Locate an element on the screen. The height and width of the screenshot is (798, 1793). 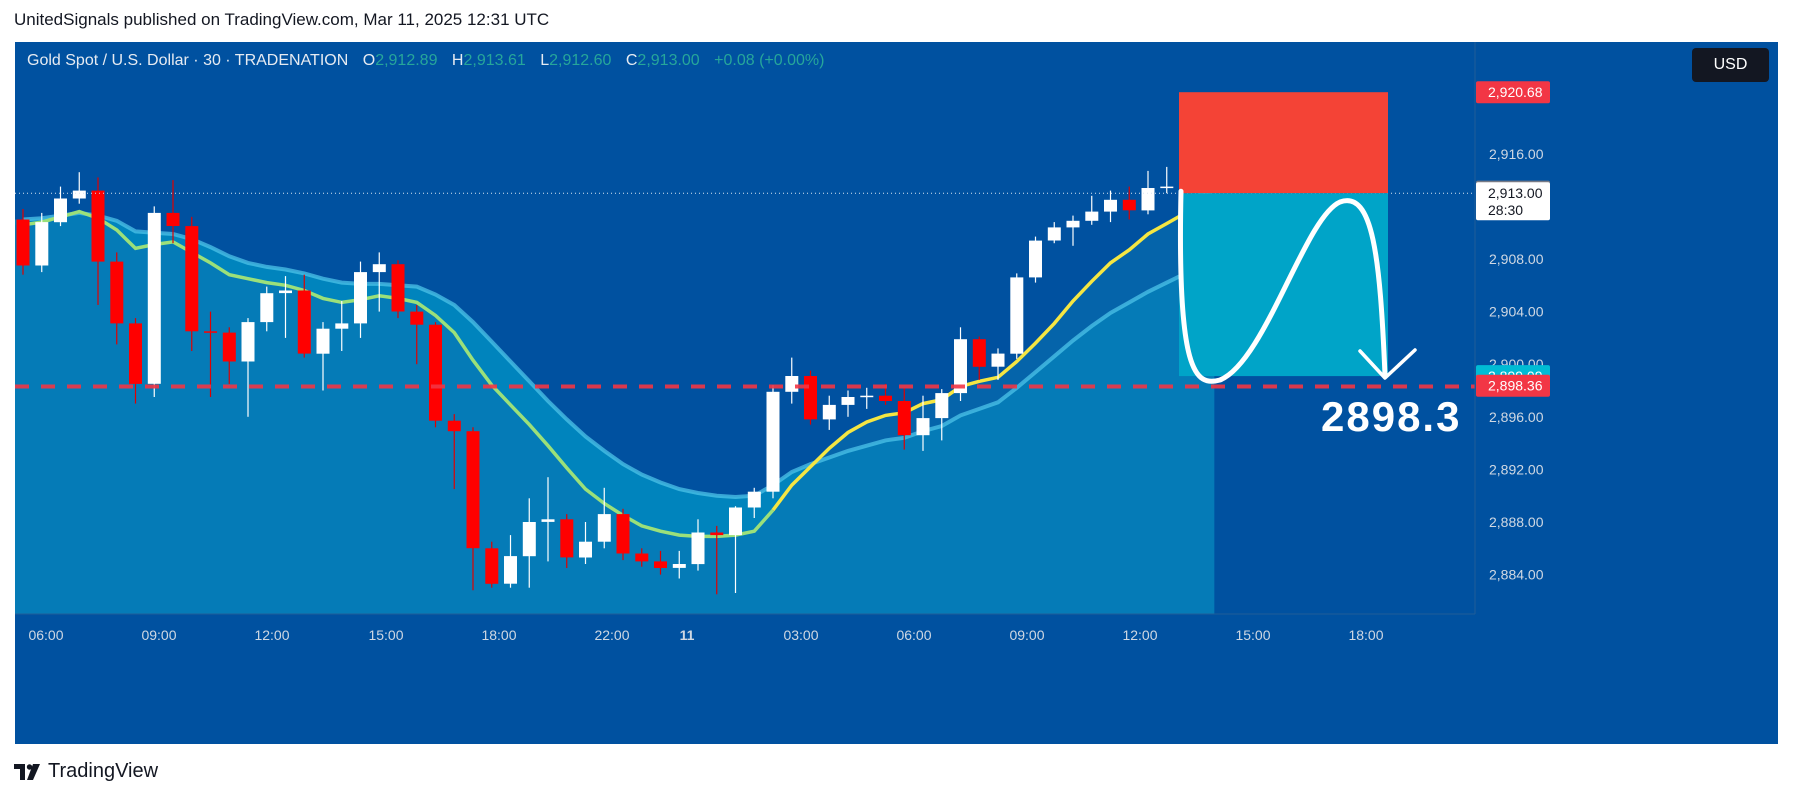
time-tick-label: 12:00 is located at coordinates (271, 635).